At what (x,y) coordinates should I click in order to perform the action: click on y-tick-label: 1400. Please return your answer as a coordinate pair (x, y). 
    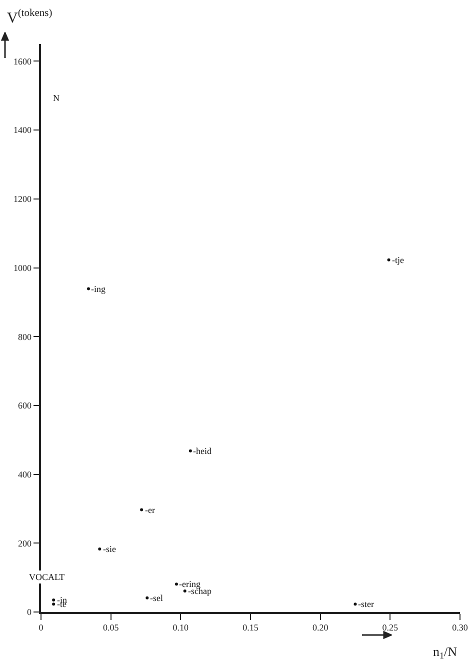
    Looking at the image, I should click on (22, 130).